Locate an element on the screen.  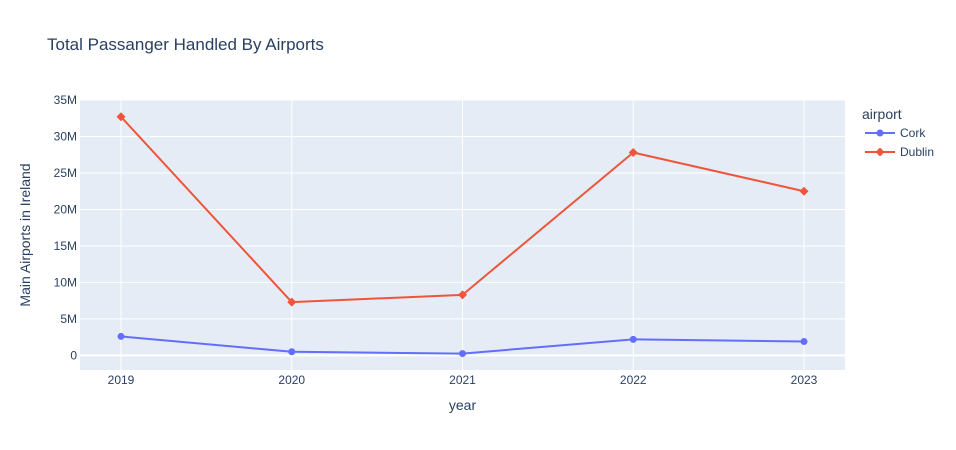
y-tick-label: 25M is located at coordinates (65, 173).